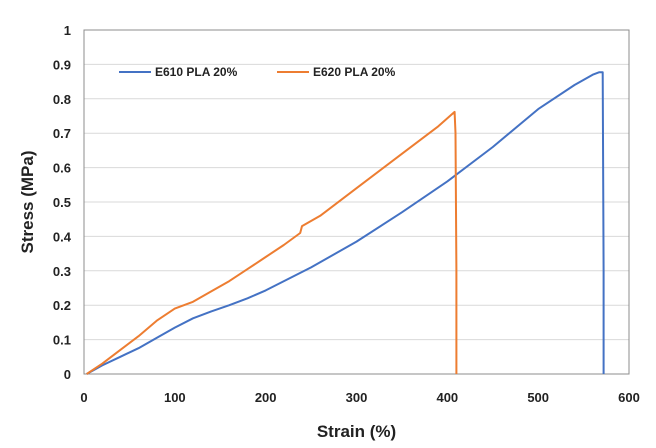  Describe the element at coordinates (538, 397) in the screenshot. I see `x-tick-label: 500` at that location.